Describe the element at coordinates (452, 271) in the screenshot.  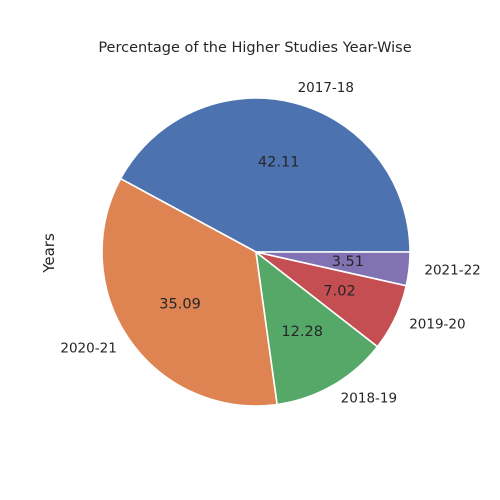
I see `slice-label-2021-22: 2021-22` at that location.